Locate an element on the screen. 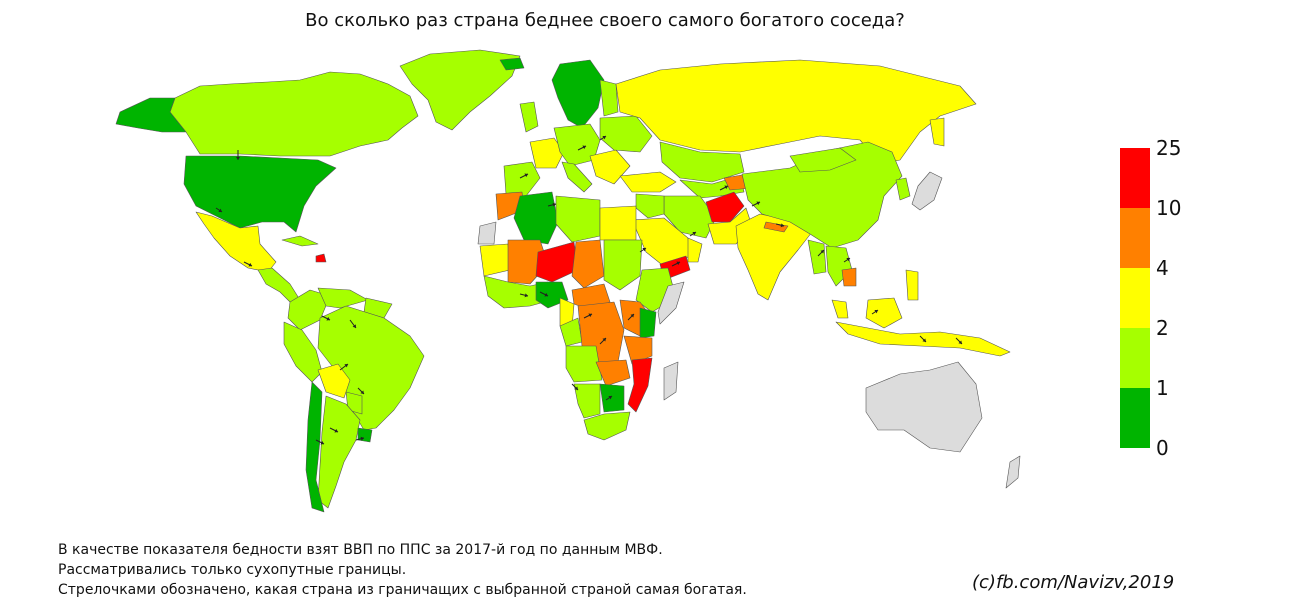 The width and height of the screenshot is (1300, 610). region-greenland is located at coordinates (460, 90).